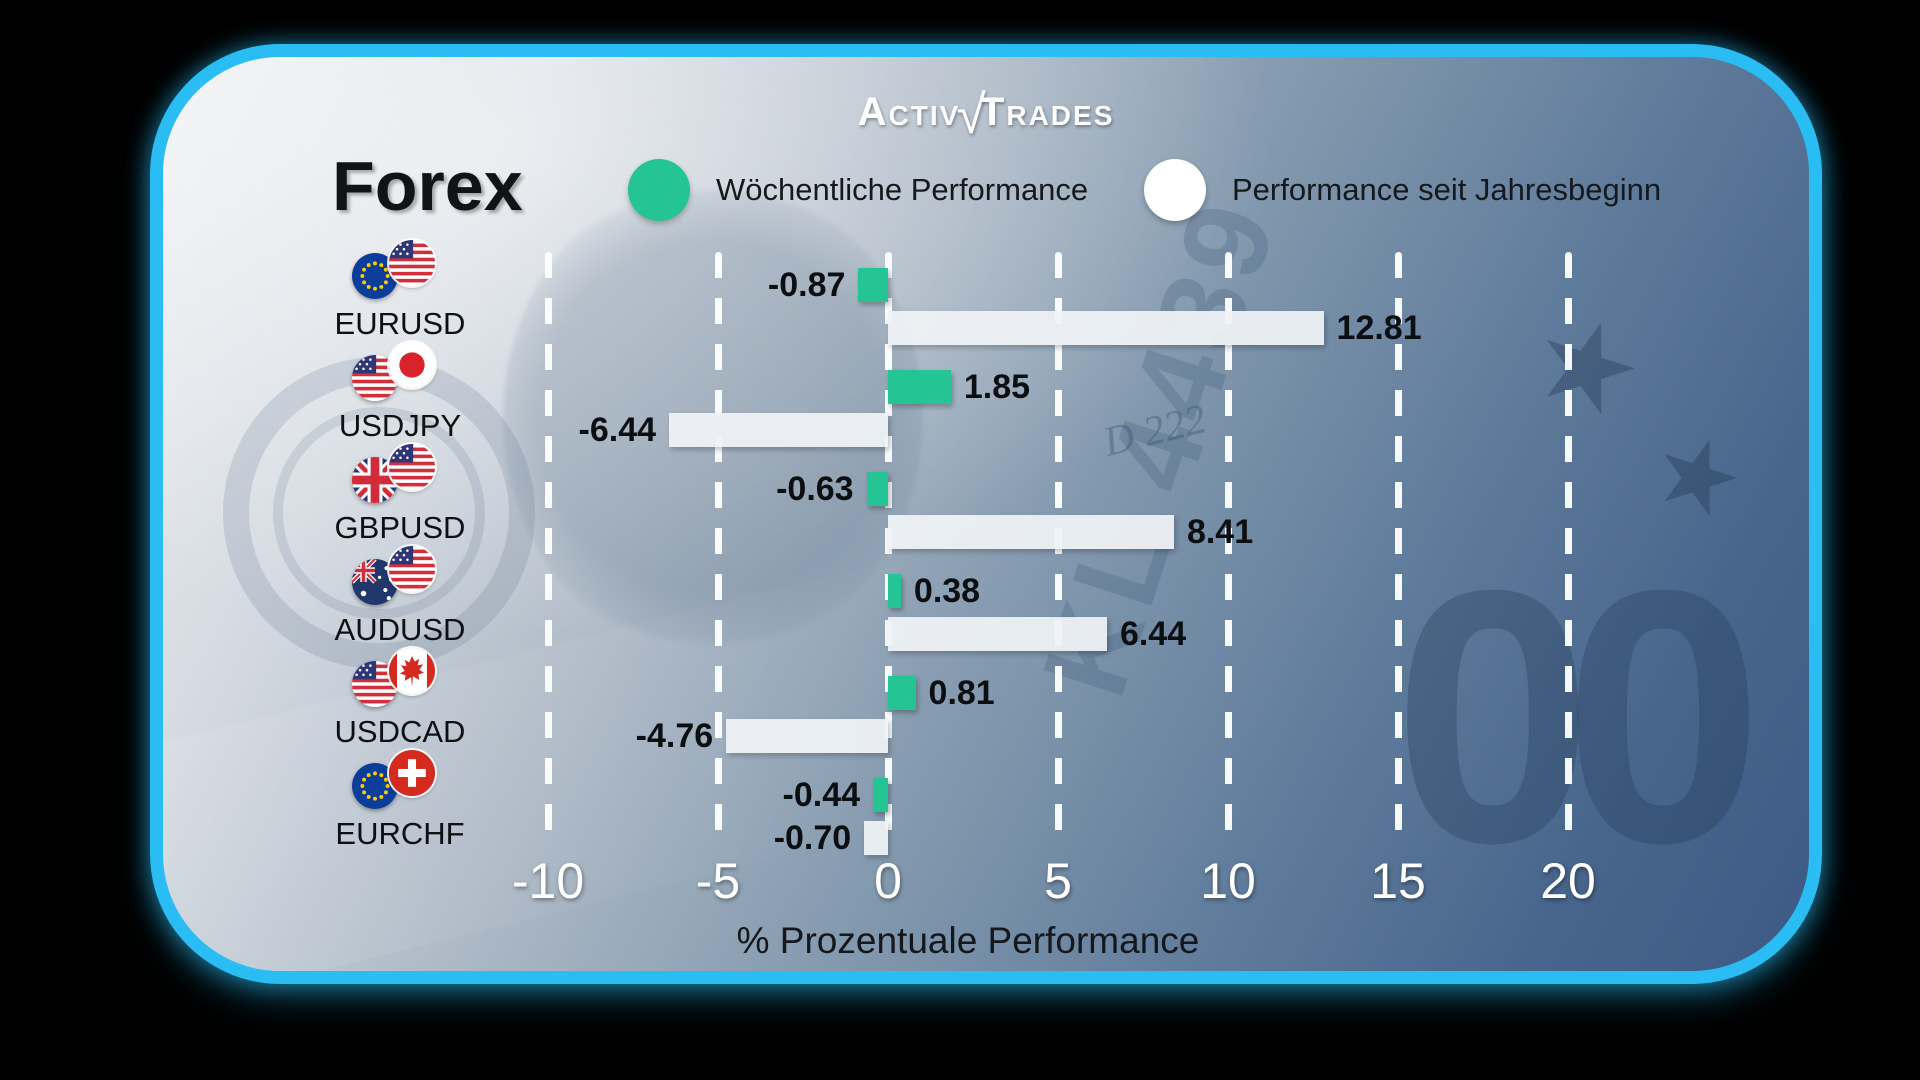 This screenshot has height=1080, width=1920. Describe the element at coordinates (412, 365) in the screenshot. I see `jp-flag-icon` at that location.